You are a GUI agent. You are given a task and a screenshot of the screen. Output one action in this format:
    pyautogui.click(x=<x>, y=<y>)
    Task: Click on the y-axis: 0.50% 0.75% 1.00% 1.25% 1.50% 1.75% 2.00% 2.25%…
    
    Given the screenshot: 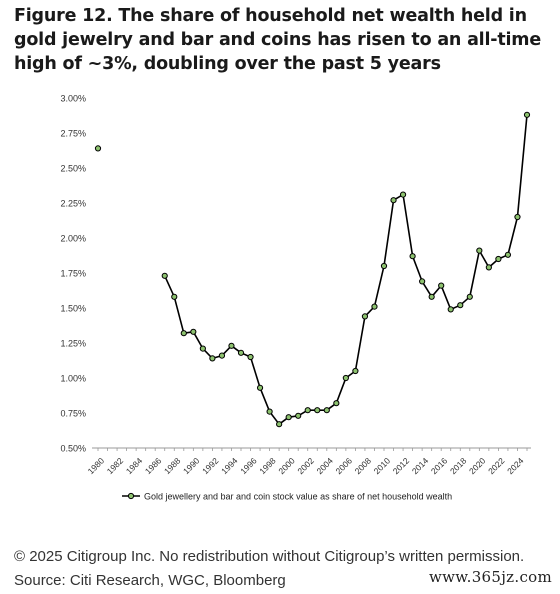 What is the action you would take?
    pyautogui.click(x=73, y=274)
    